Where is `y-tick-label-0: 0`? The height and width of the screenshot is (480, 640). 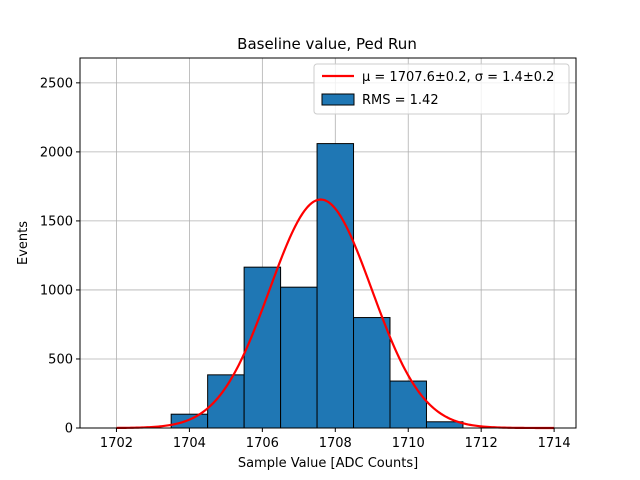 y-tick-label-0: 0 is located at coordinates (69, 429).